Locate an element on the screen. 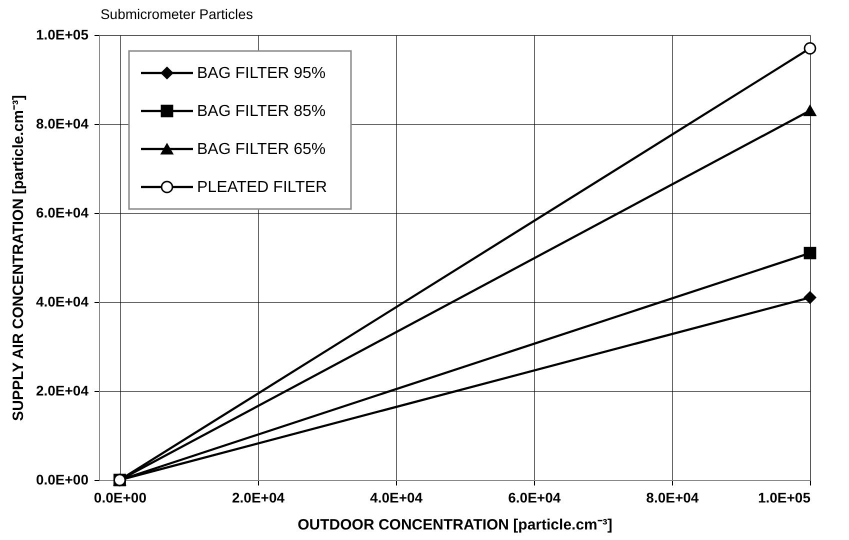 This screenshot has height=540, width=849. x-tick-label: 8.0E+04 is located at coordinates (672, 498).